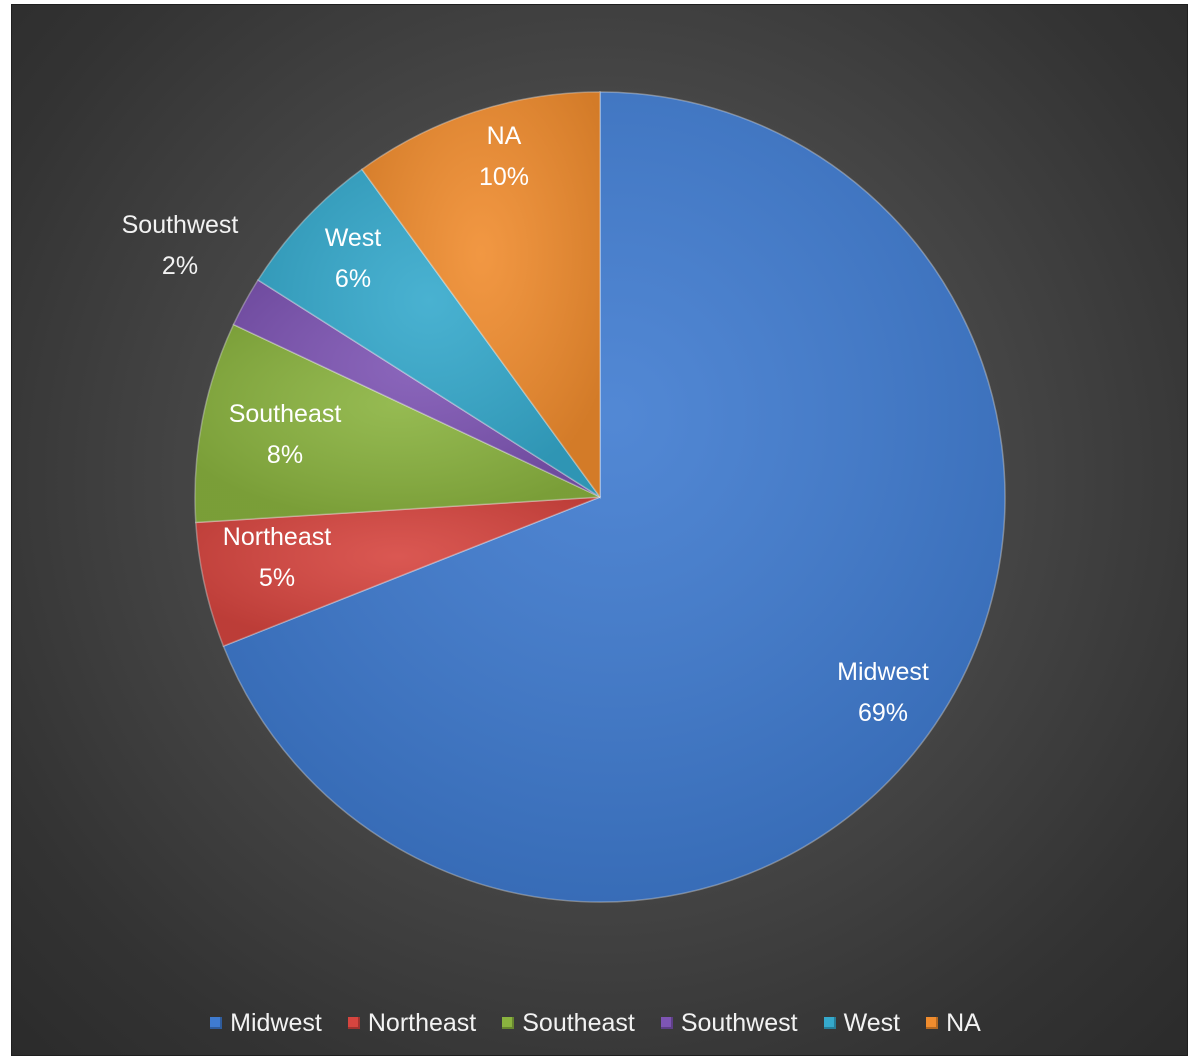 The image size is (1191, 1061). What do you see at coordinates (422, 1023) in the screenshot?
I see `legend-label: Northeast` at bounding box center [422, 1023].